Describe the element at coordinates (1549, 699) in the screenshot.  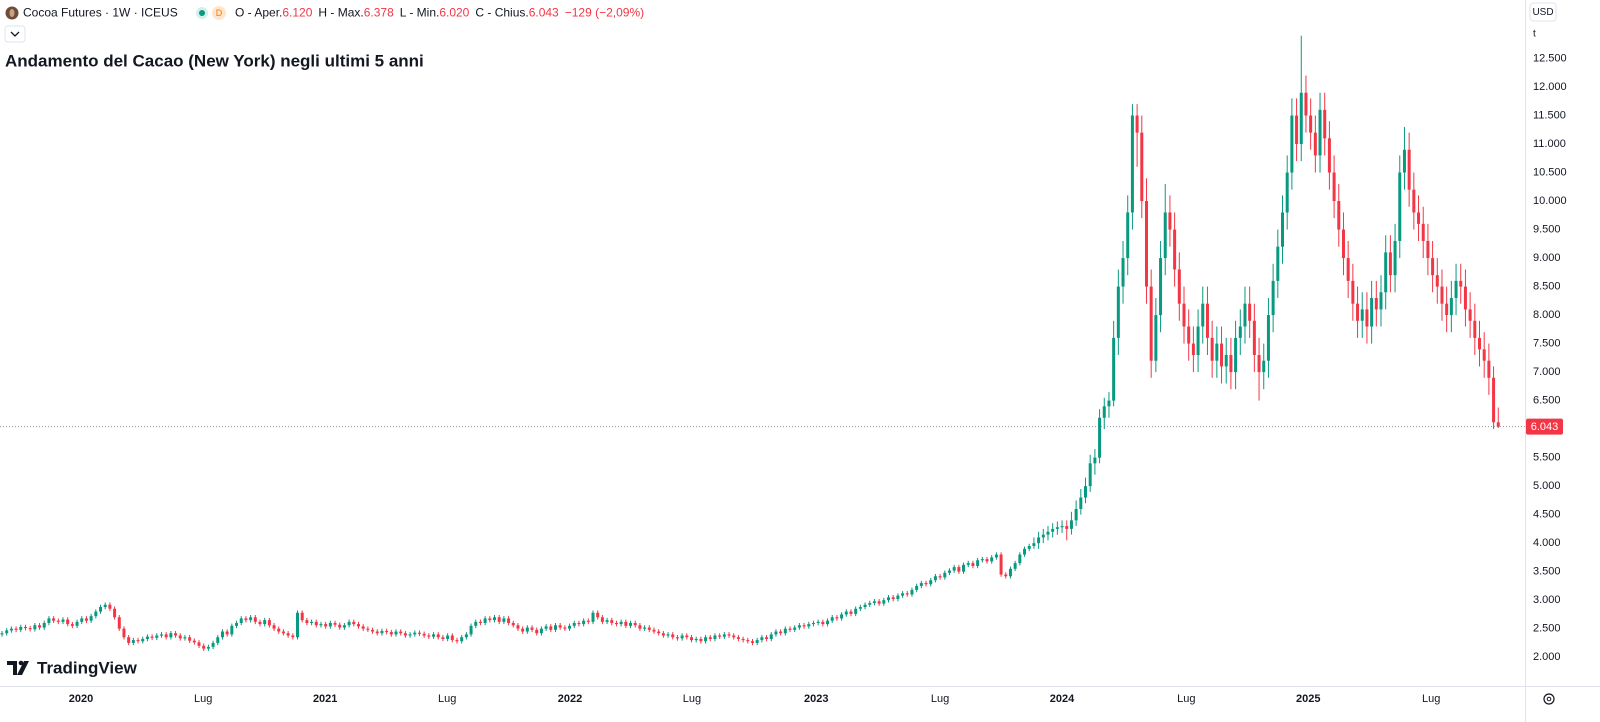
I see `settings-icon` at that location.